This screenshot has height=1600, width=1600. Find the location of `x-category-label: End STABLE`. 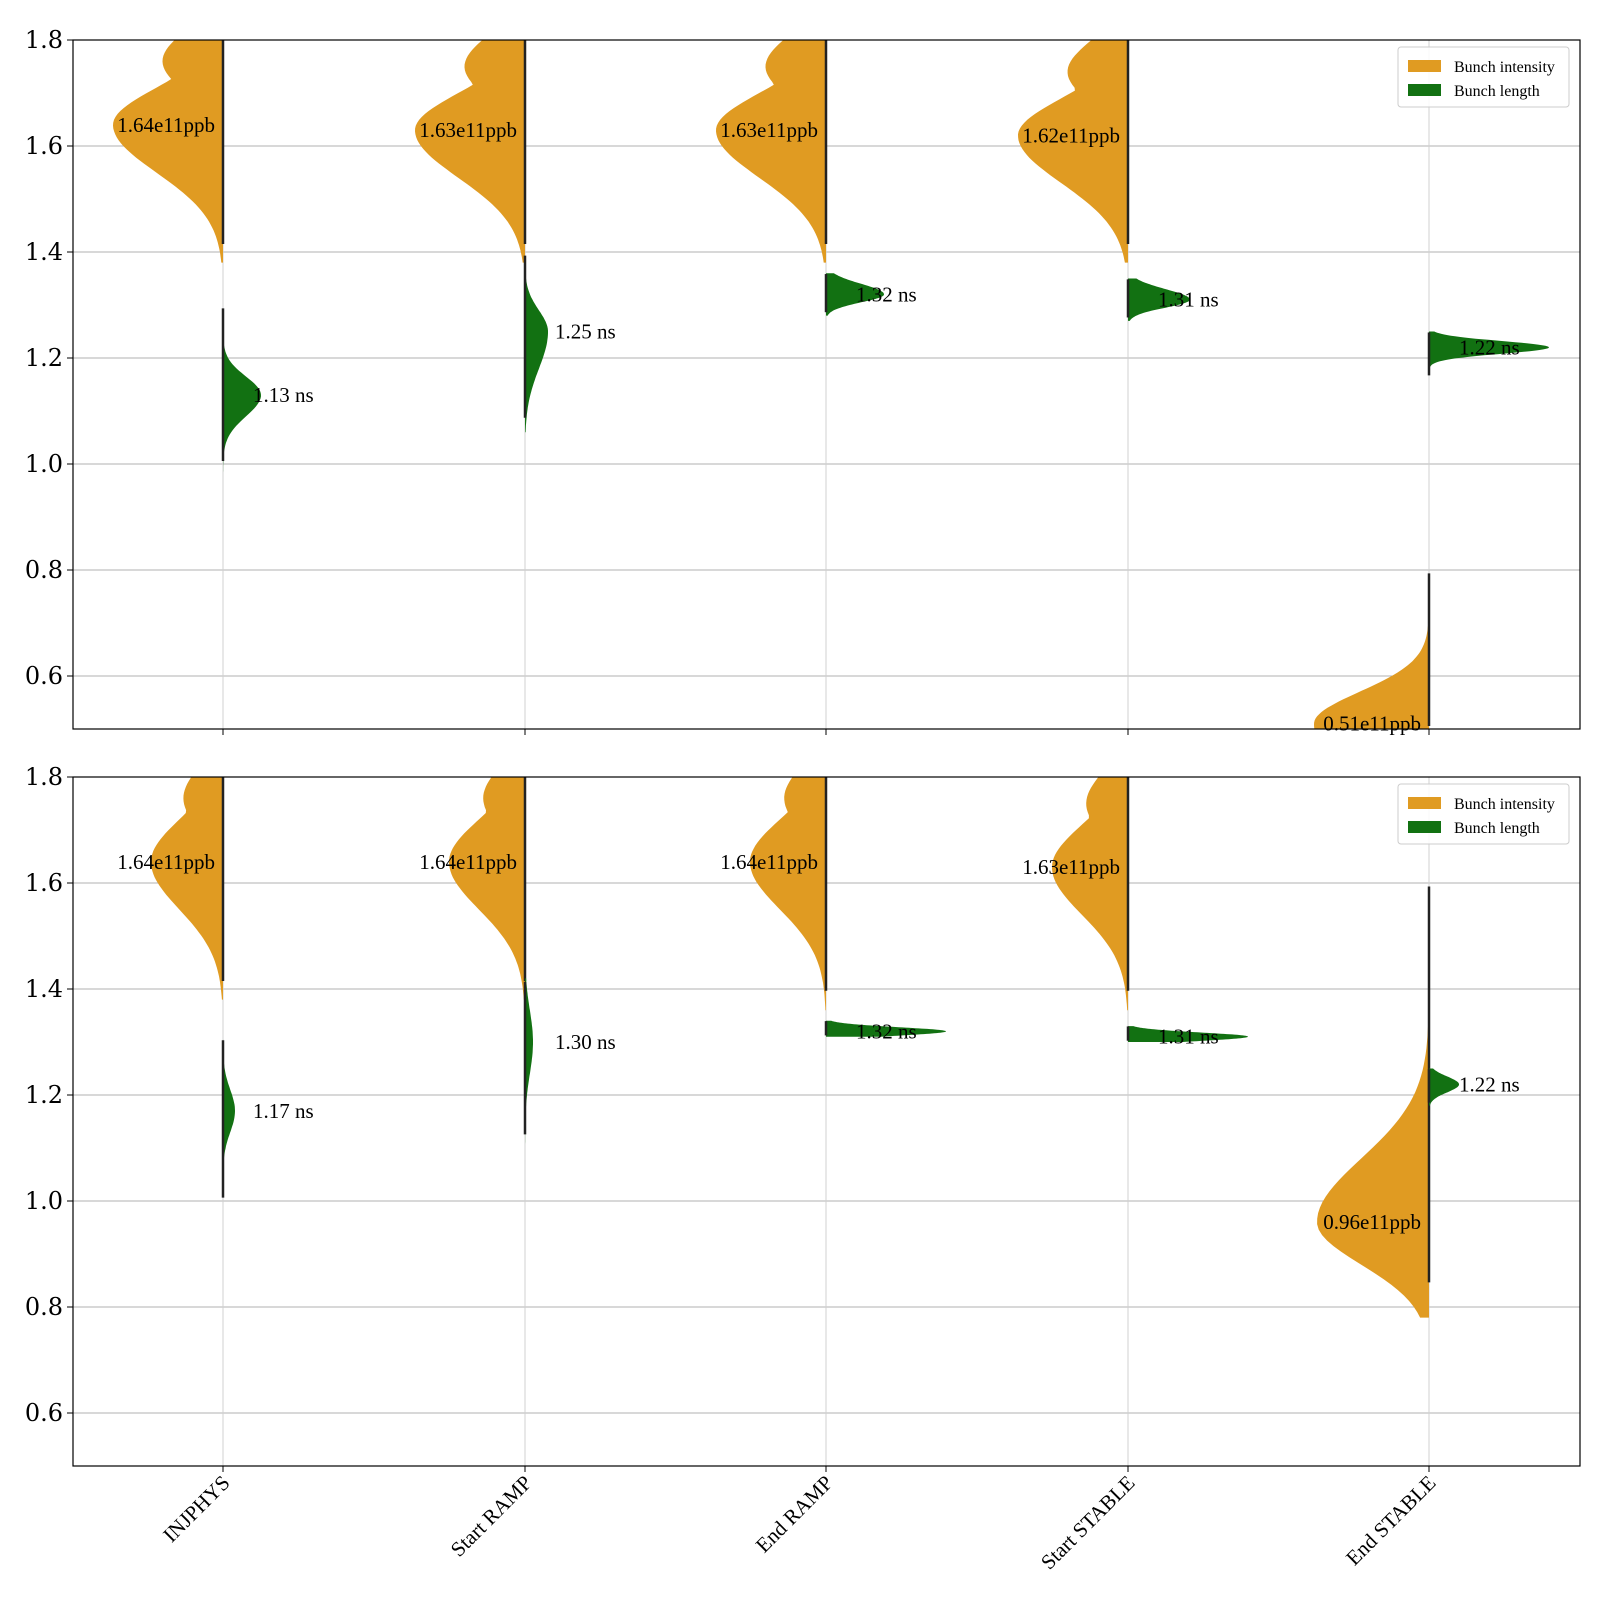

x-category-label: End STABLE is located at coordinates (1391, 1521).